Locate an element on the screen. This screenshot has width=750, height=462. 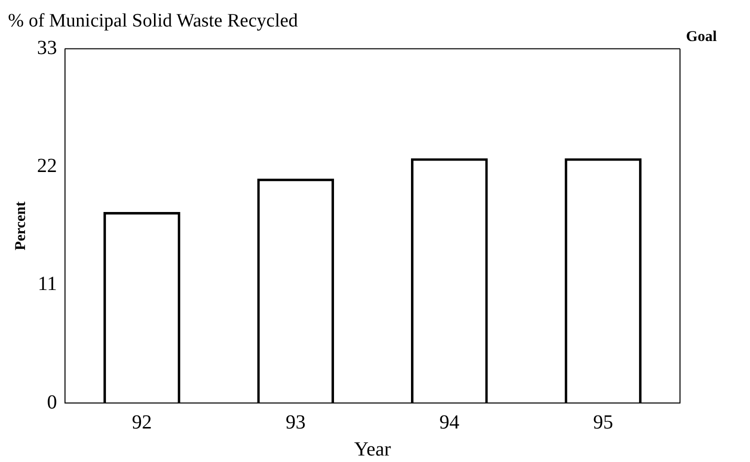
x-tick-label: 93 is located at coordinates (296, 422).